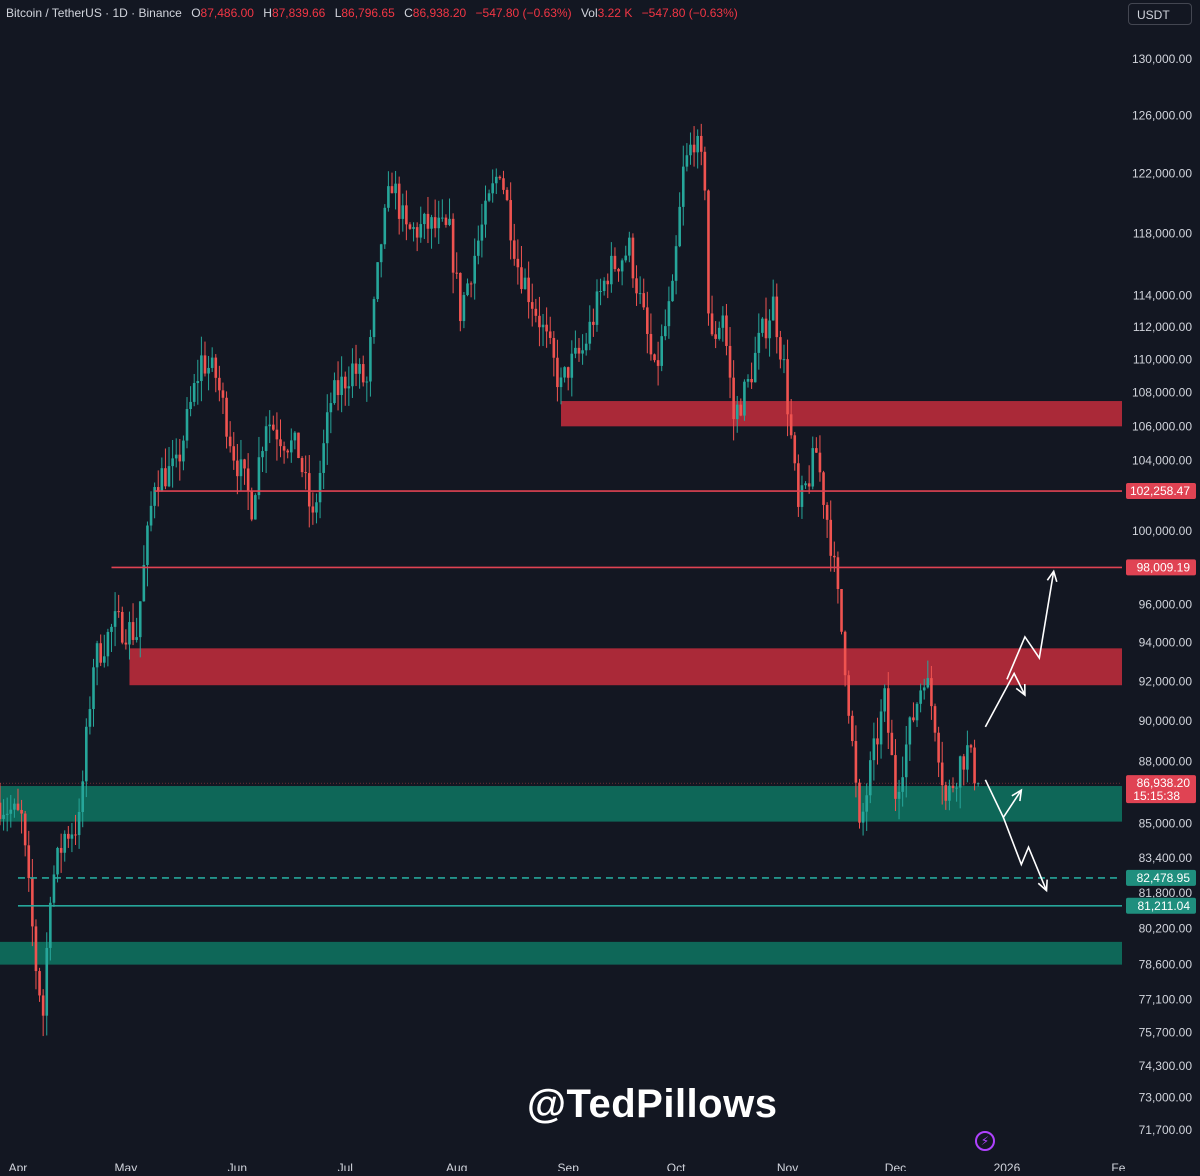  Describe the element at coordinates (1162, 531) in the screenshot. I see `price-tick-label-10: 100,000.00` at that location.